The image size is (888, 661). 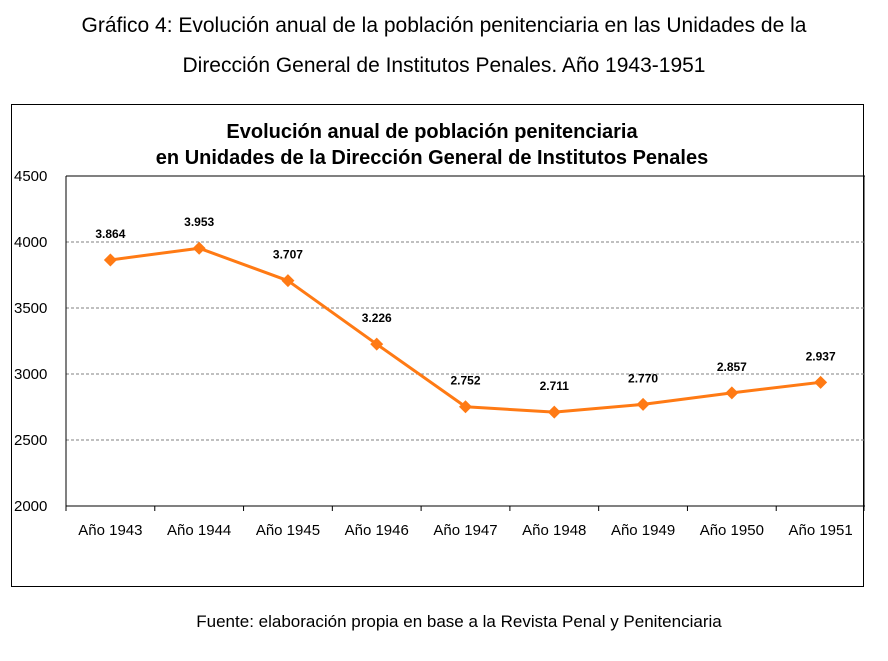 I want to click on x-tick-label-7: Año 1950, so click(x=732, y=530).